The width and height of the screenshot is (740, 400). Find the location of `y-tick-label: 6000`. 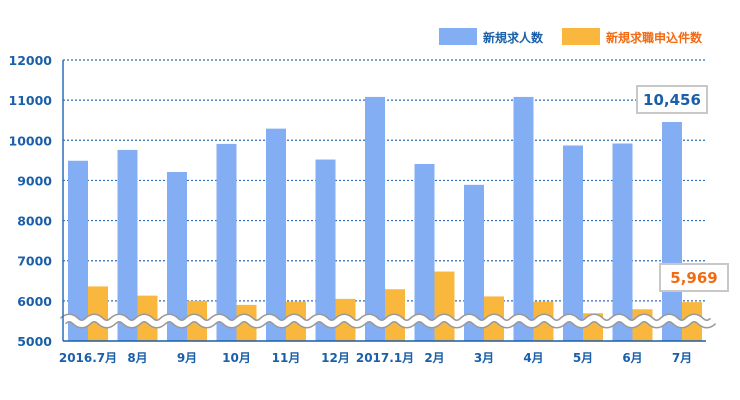

y-tick-label: 6000 is located at coordinates (34, 301).